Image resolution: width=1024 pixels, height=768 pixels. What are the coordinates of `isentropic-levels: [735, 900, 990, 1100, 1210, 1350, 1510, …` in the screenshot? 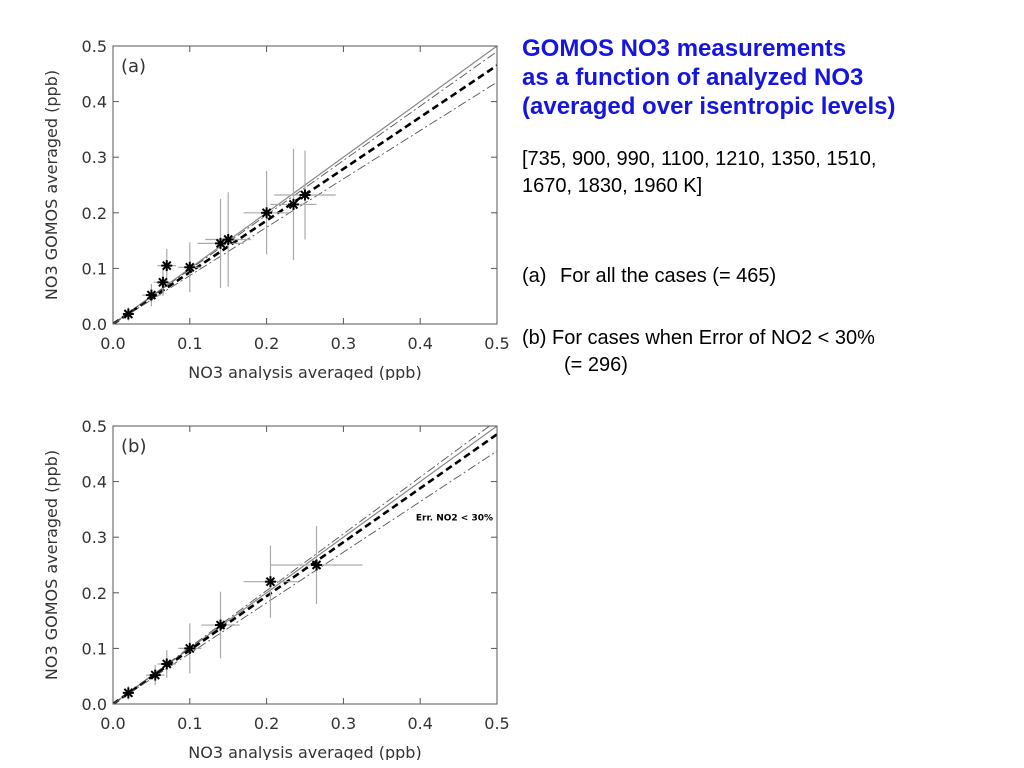 It's located at (767, 173).